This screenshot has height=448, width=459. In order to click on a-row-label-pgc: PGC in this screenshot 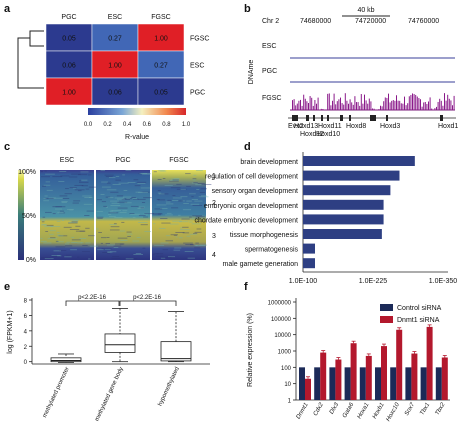, I will do `click(197, 93)`.